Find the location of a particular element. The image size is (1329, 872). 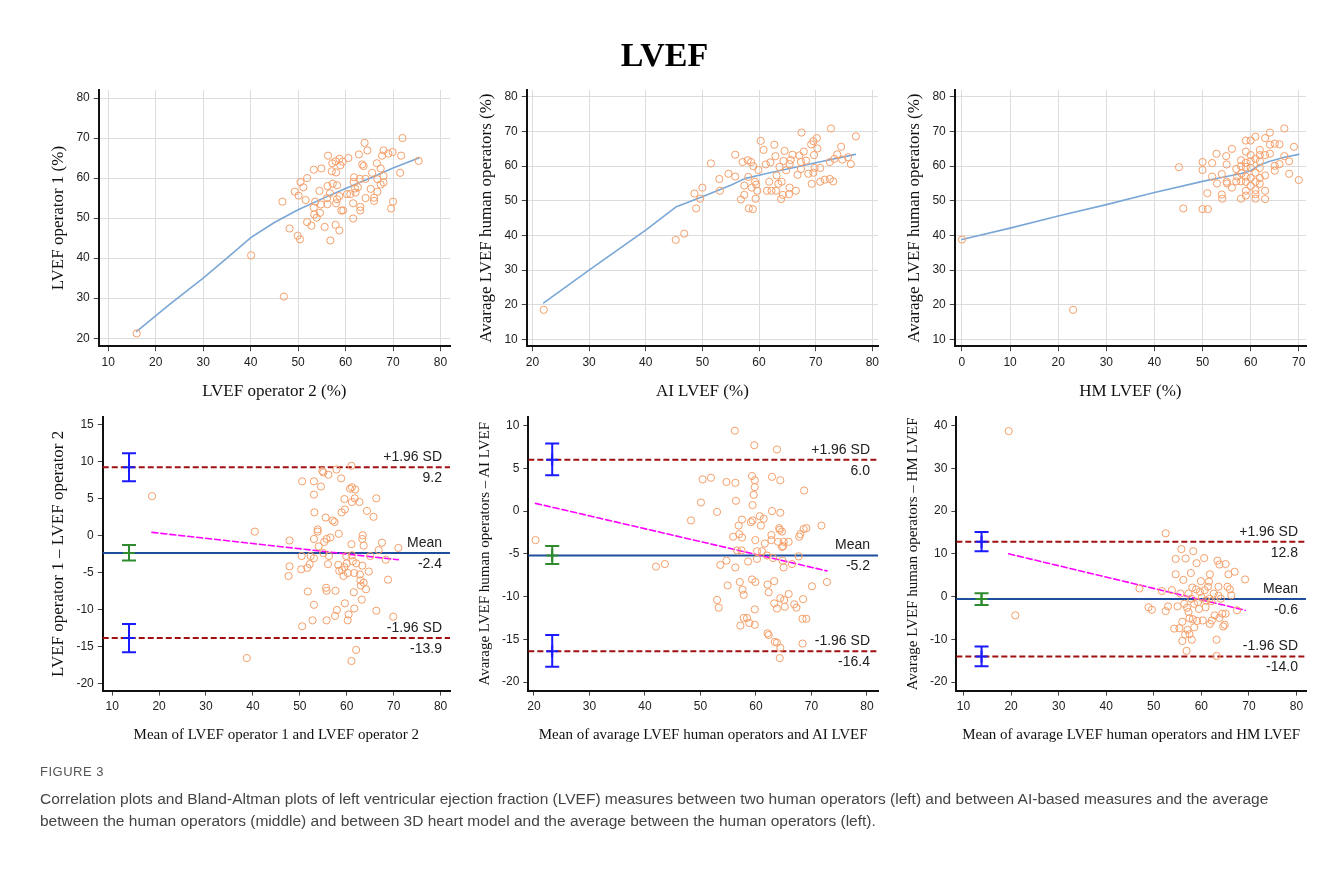

y-axis-title: LVEF operator 1 – LVEF operator 2 is located at coordinates (57, 553).